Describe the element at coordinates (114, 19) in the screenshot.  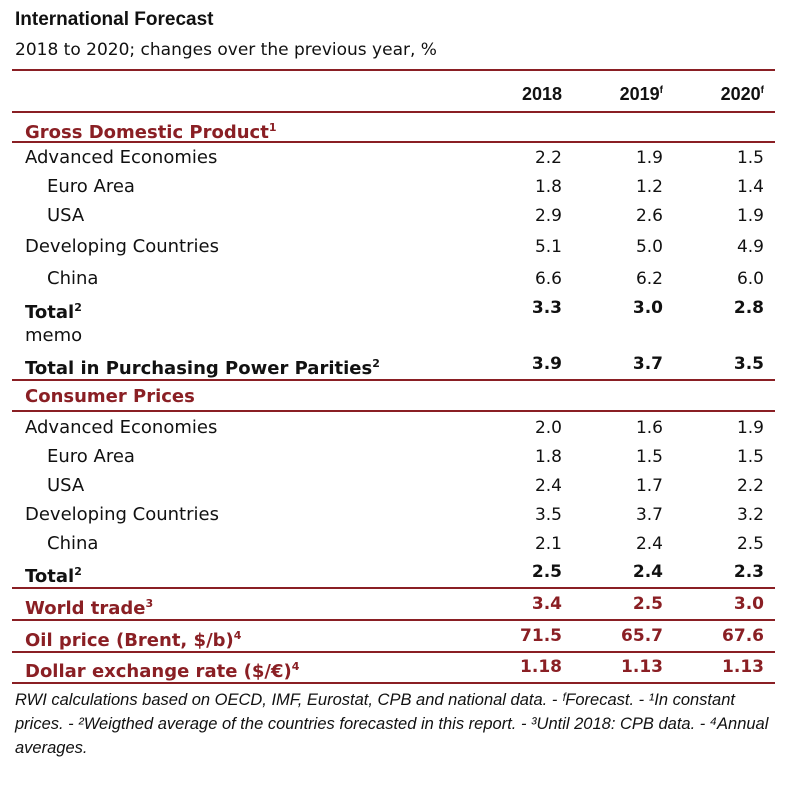
I see `table-title: International Forecast` at that location.